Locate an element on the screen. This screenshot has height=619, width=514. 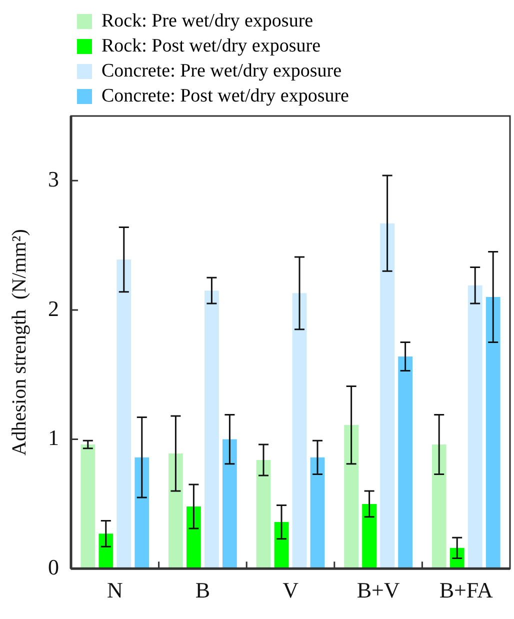
y-tick-label: 2 is located at coordinates (53, 308).